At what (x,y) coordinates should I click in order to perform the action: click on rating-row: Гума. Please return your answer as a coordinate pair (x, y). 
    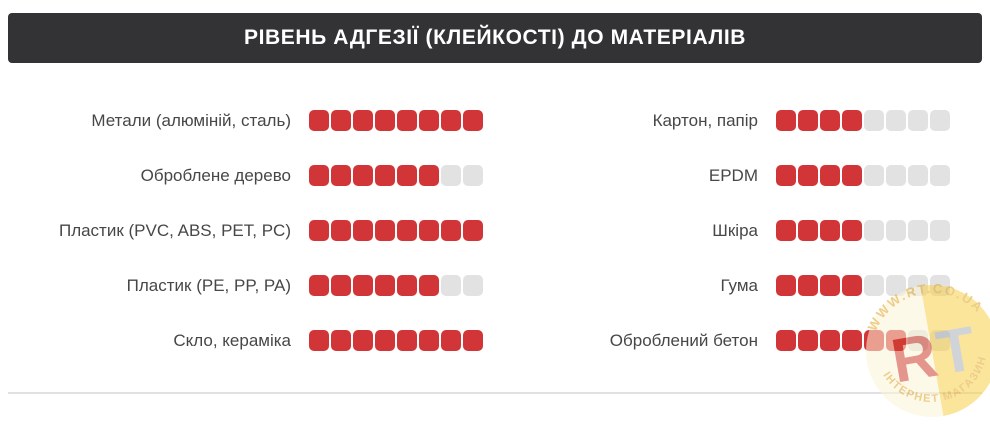
    Looking at the image, I should click on (736, 285).